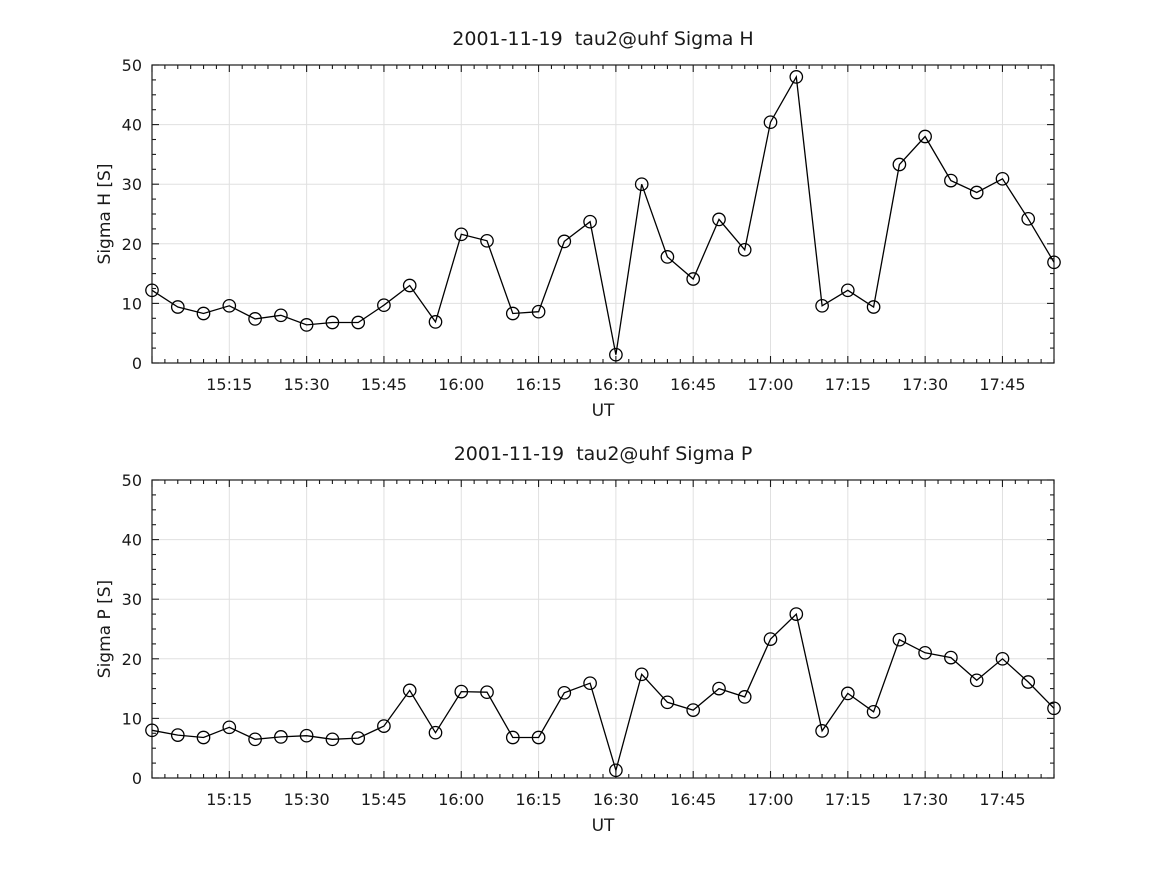 Image resolution: width=1167 pixels, height=875 pixels. I want to click on sigma-h-title: 2001-11-19 tau2@uhf Sigma H, so click(603, 39).